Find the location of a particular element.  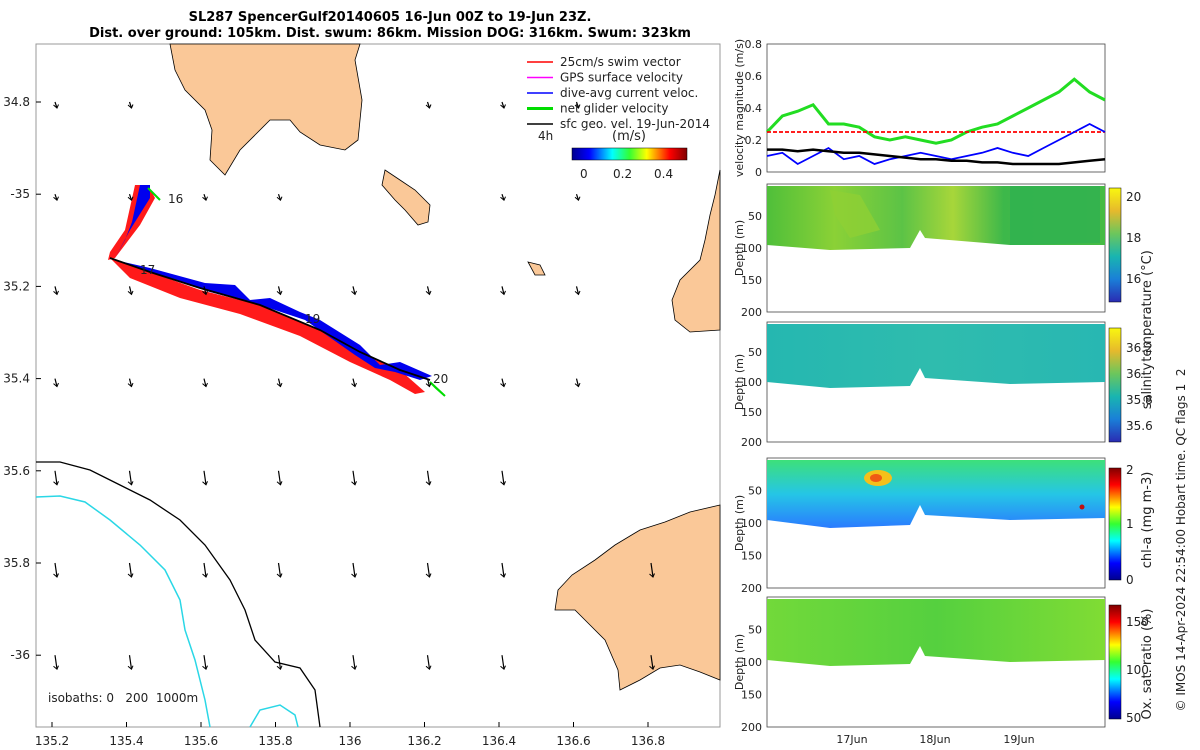

colorbar-tick: 50 is located at coordinates (1133, 718).